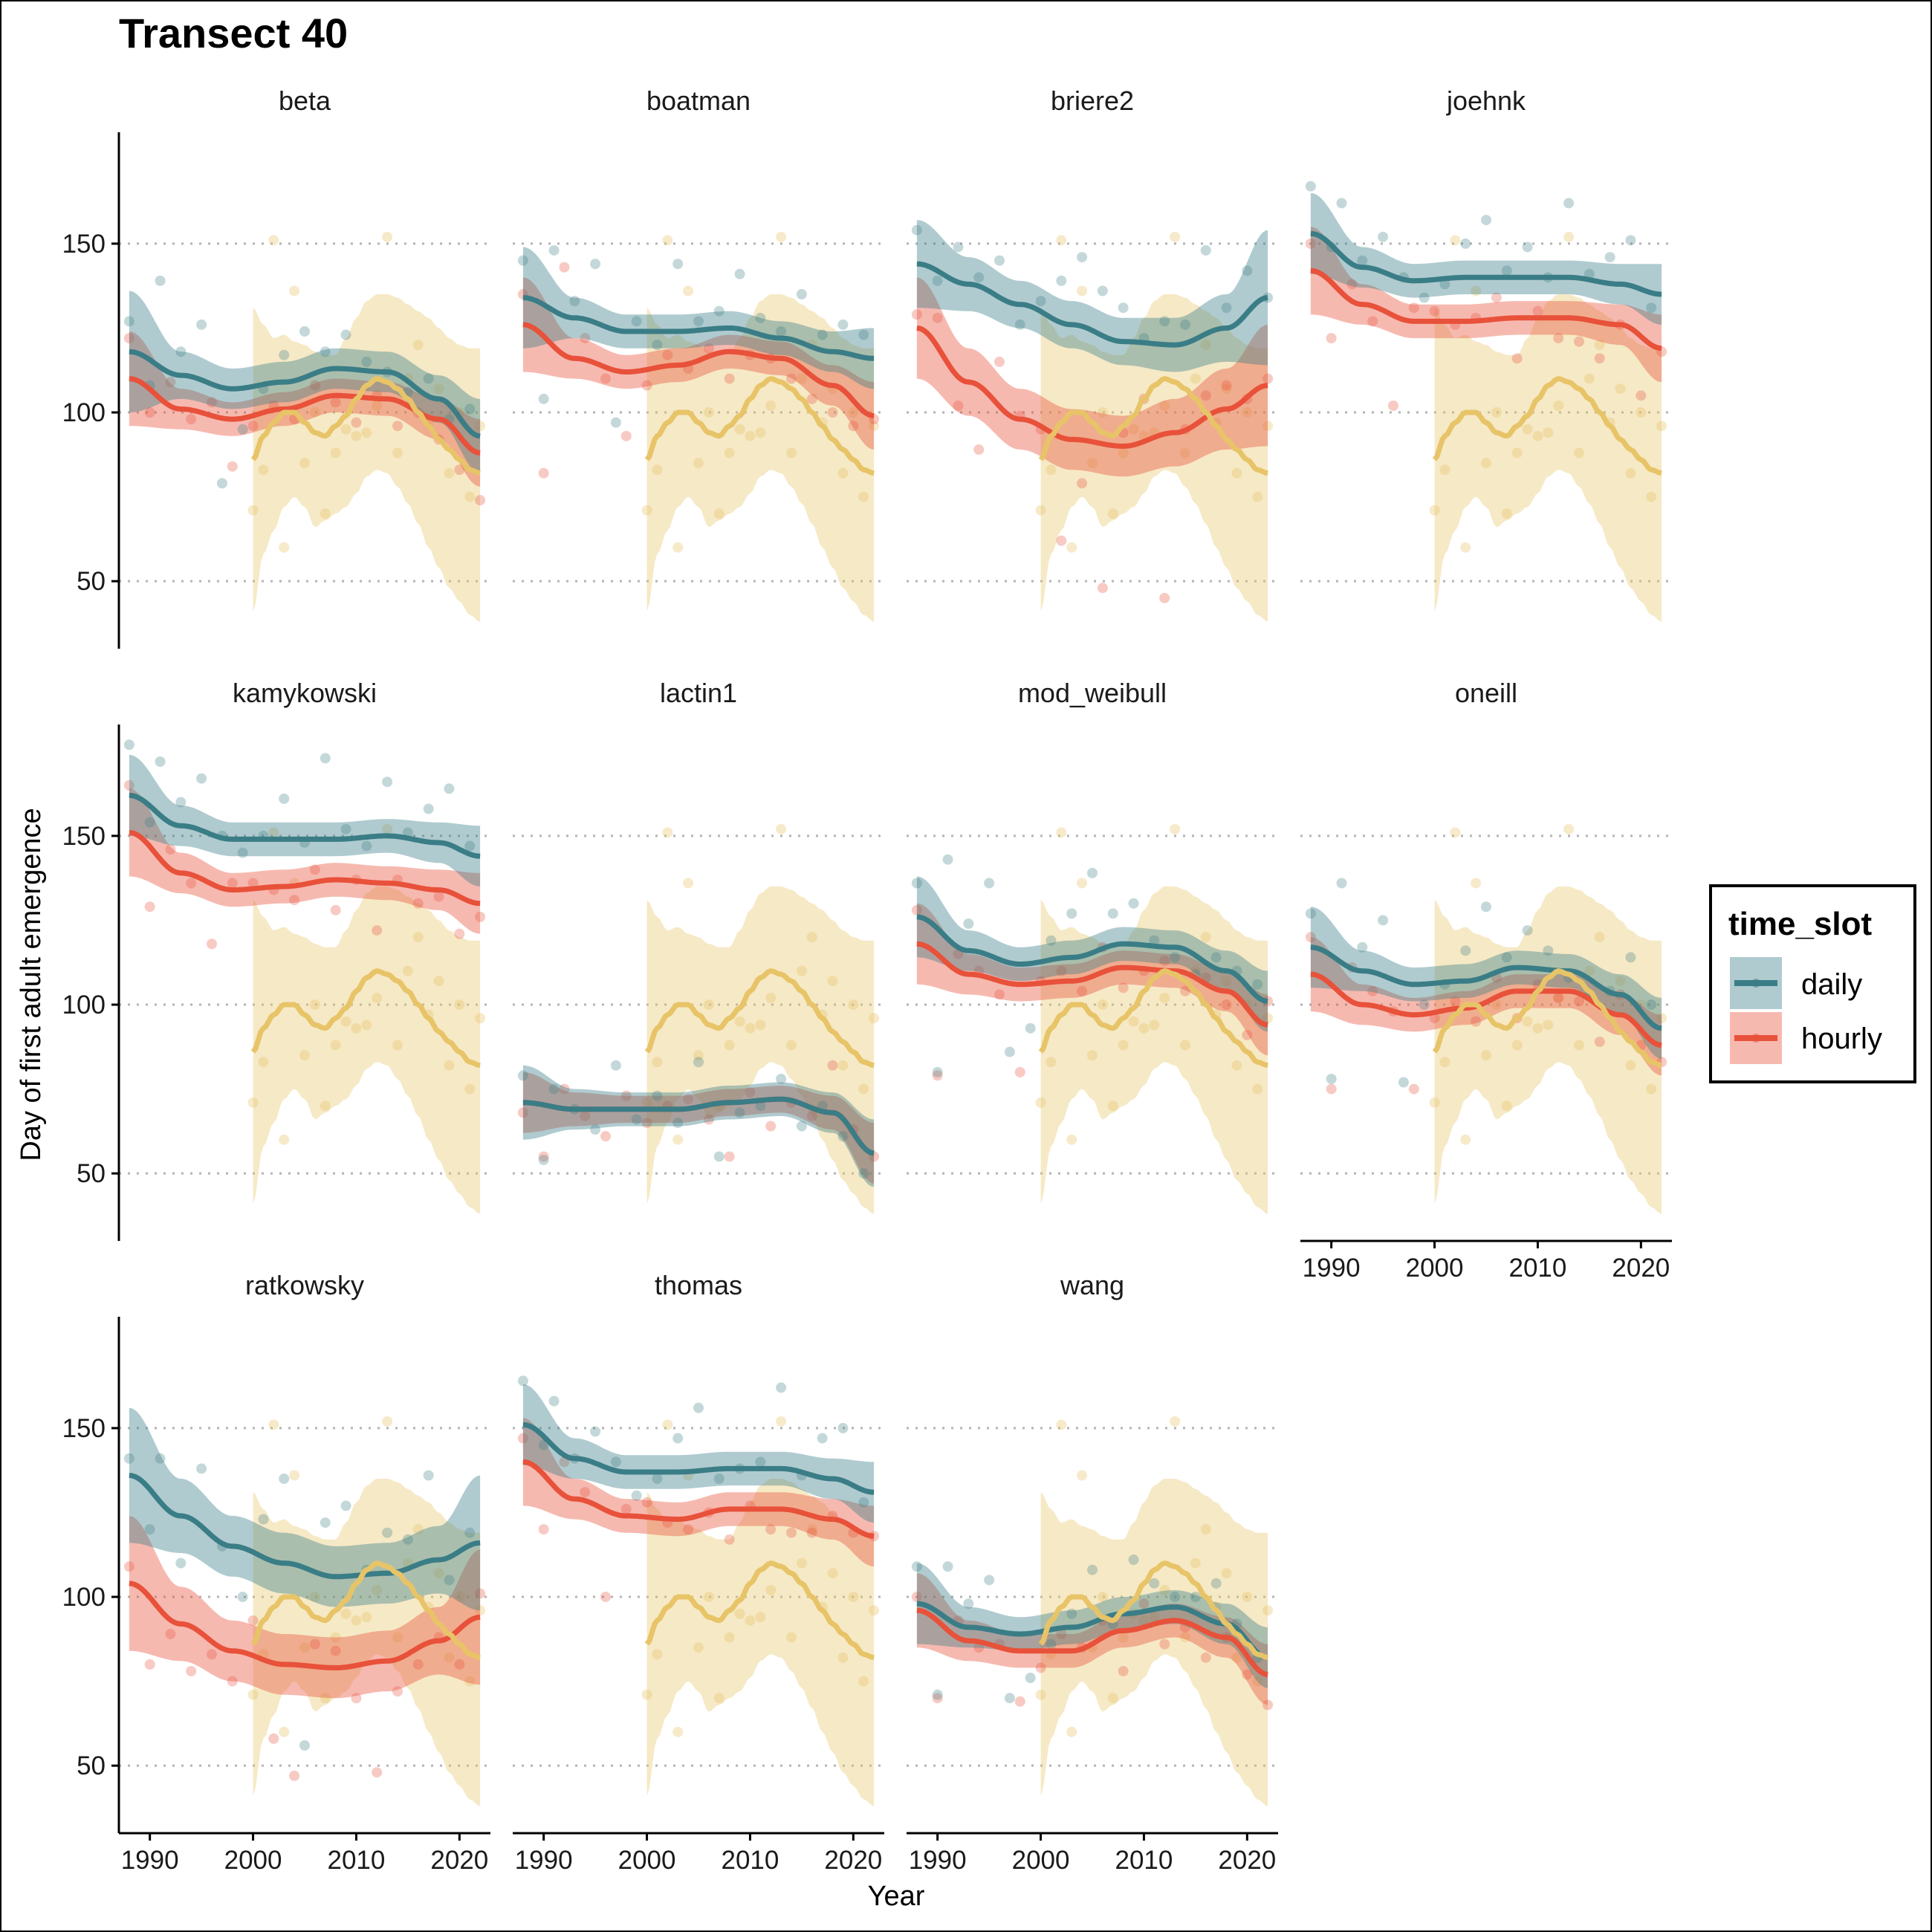 The image size is (1932, 1932). I want to click on y-tick-label: 100, so click(84, 412).